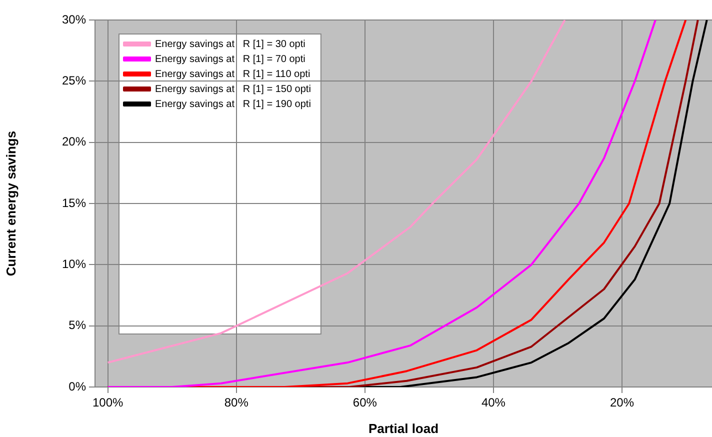  What do you see at coordinates (233, 104) in the screenshot?
I see `legend-label: Energy savings at R [1] = 190 opti` at bounding box center [233, 104].